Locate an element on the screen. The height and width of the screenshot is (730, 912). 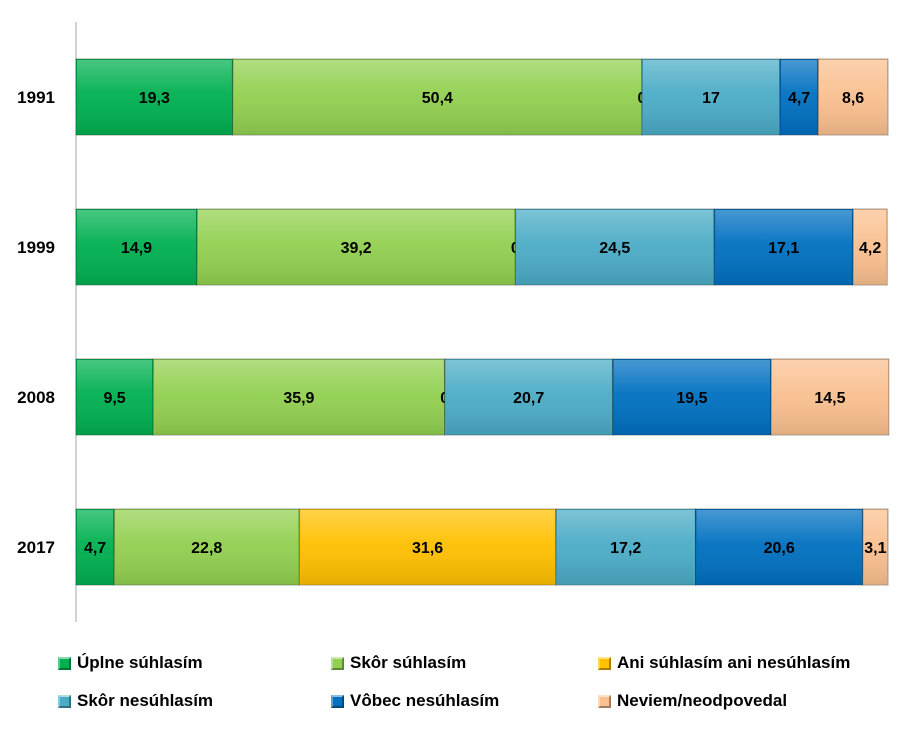
bar-shine-2017-ani-suhlasim-ani-nesuhlasim is located at coordinates (427, 547).